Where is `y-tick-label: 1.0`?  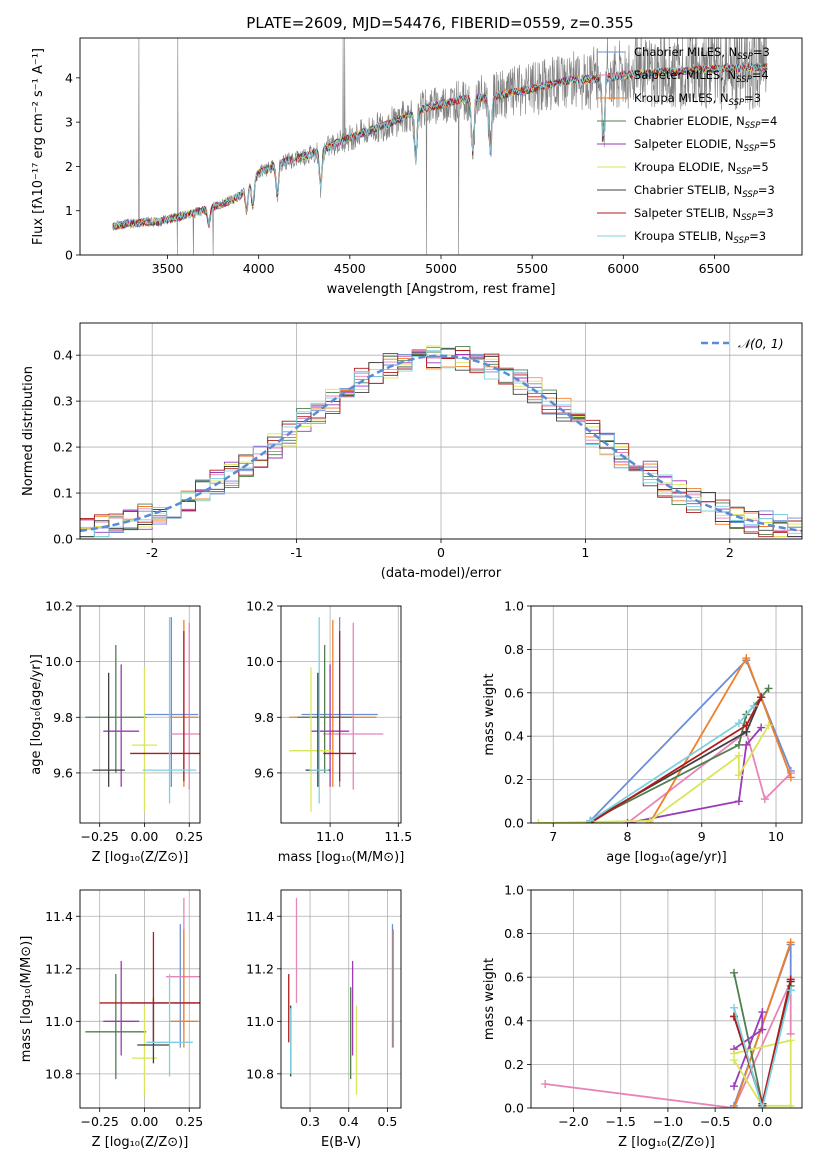
y-tick-label: 1.0 is located at coordinates (514, 890).